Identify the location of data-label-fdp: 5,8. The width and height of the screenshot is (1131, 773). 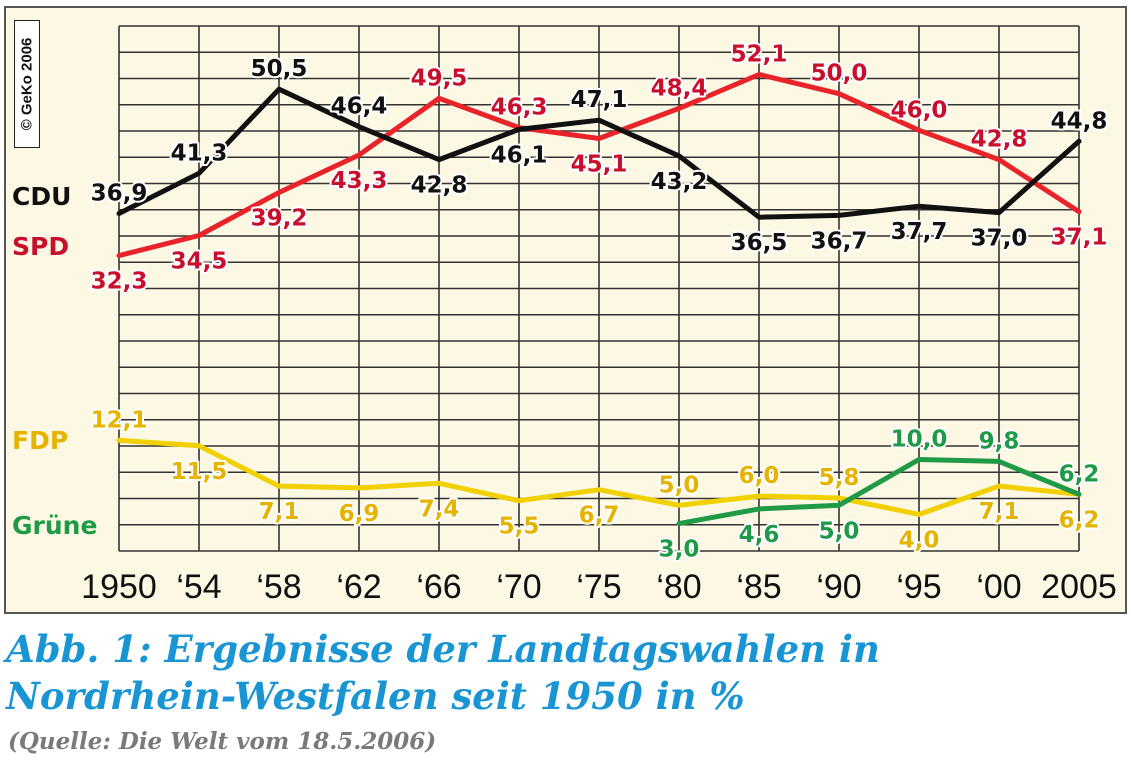
(839, 478).